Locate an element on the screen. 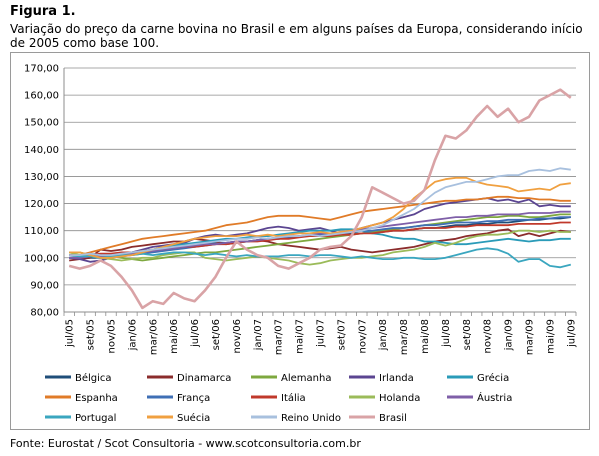 The width and height of the screenshot is (599, 456). x-tick-label: jan/09 is located at coordinates (509, 335).